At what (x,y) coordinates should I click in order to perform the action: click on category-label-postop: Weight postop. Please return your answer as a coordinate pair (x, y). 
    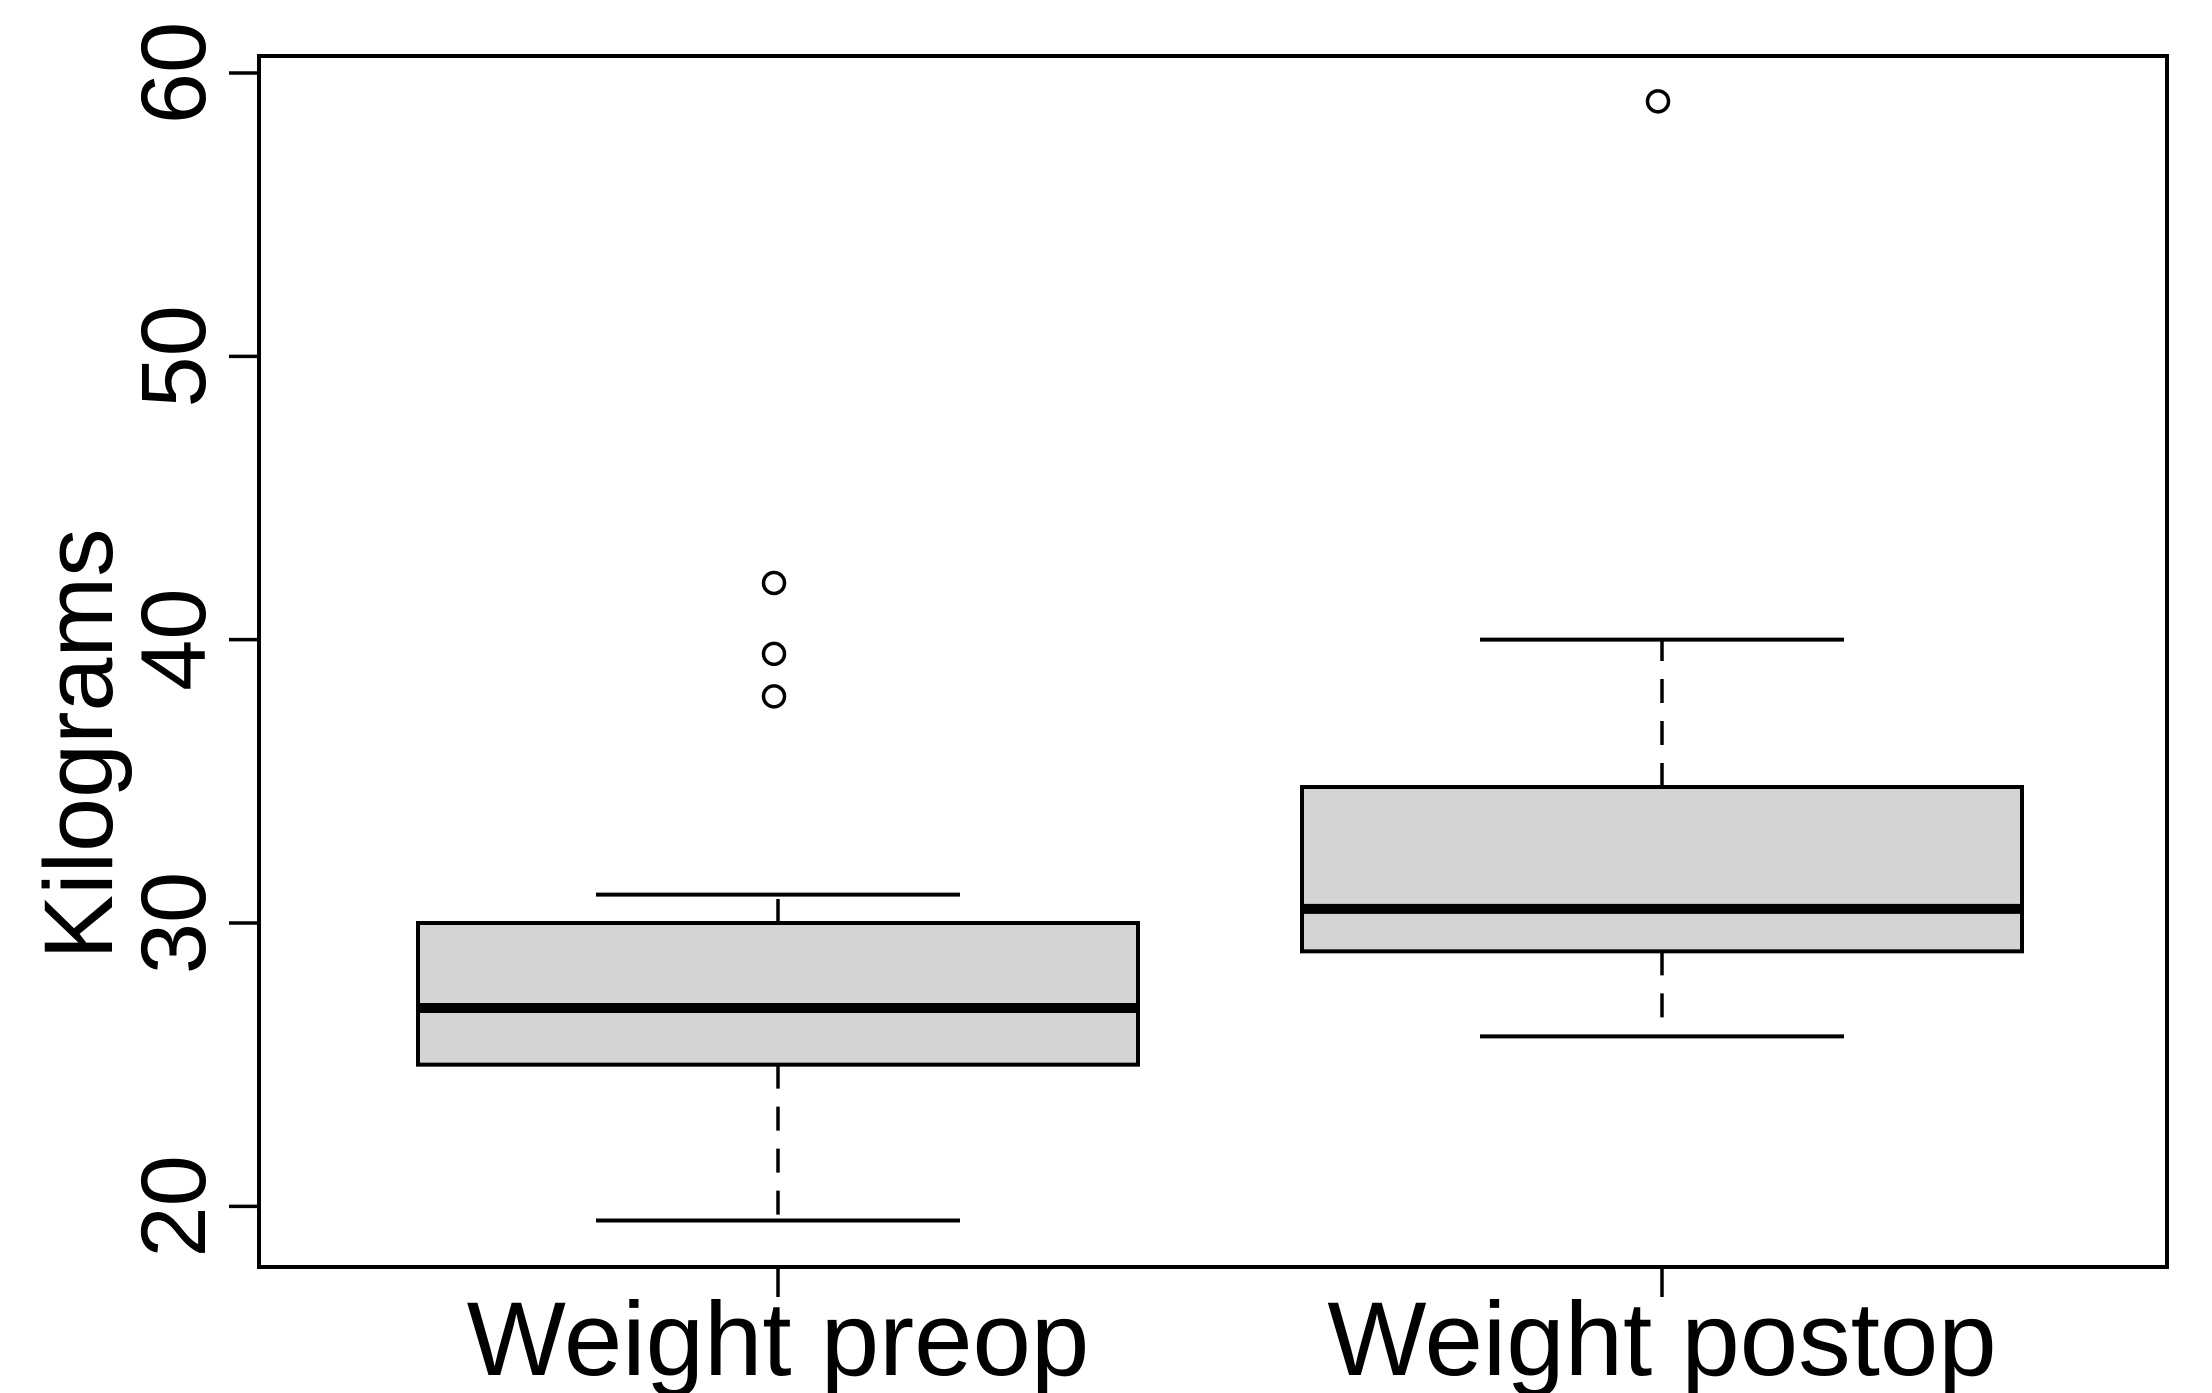
    Looking at the image, I should click on (1661, 1337).